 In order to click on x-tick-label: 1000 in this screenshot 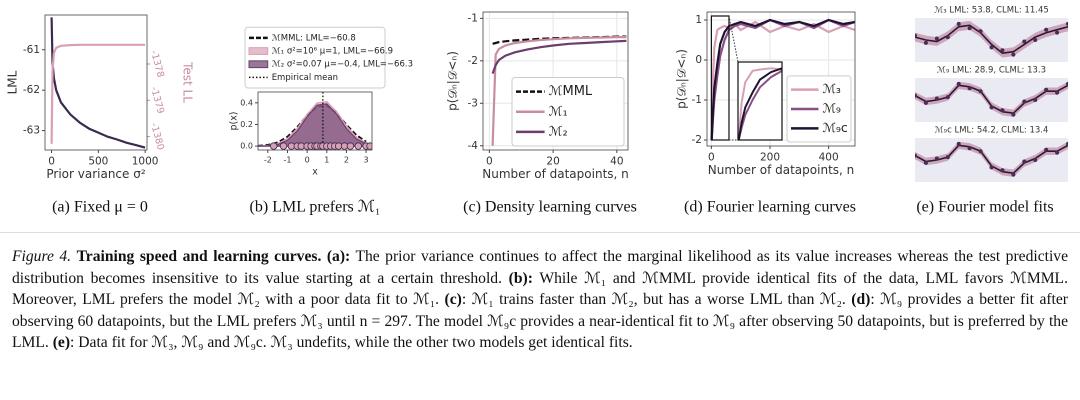, I will do `click(145, 161)`.